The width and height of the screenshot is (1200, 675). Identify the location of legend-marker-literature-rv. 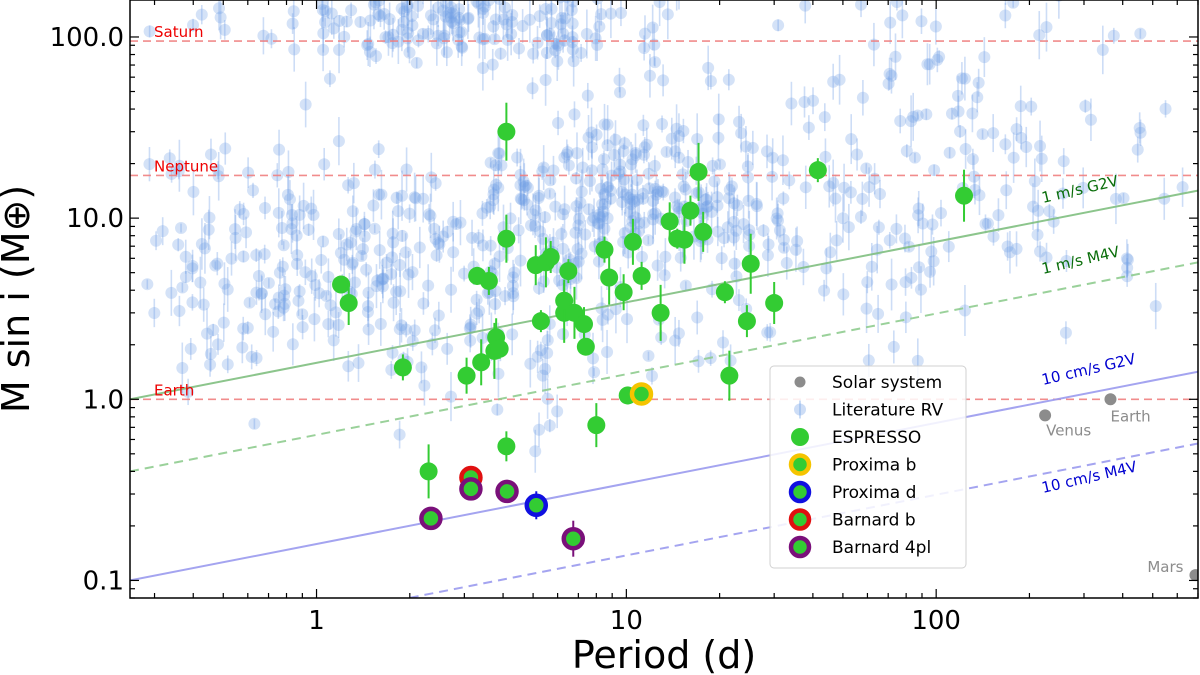
(800, 409).